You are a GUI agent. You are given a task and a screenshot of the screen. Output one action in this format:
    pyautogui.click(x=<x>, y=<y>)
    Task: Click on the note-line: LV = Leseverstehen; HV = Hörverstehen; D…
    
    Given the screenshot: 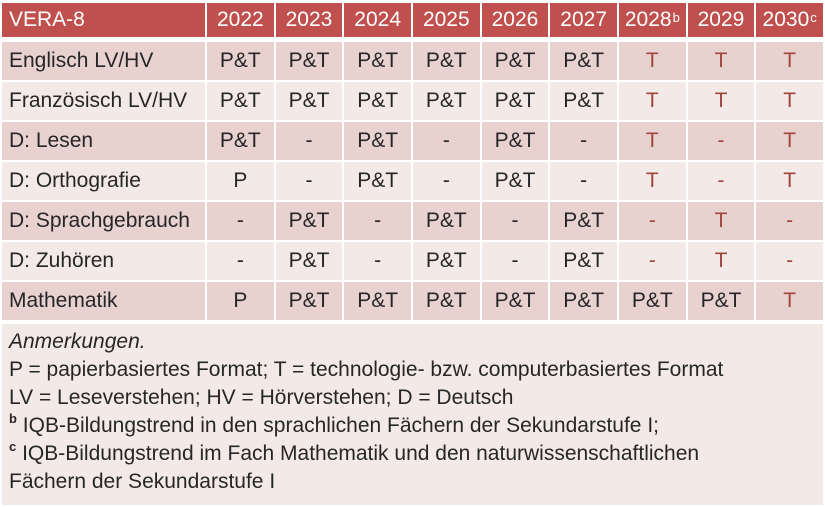 What is the action you would take?
    pyautogui.click(x=381, y=398)
    